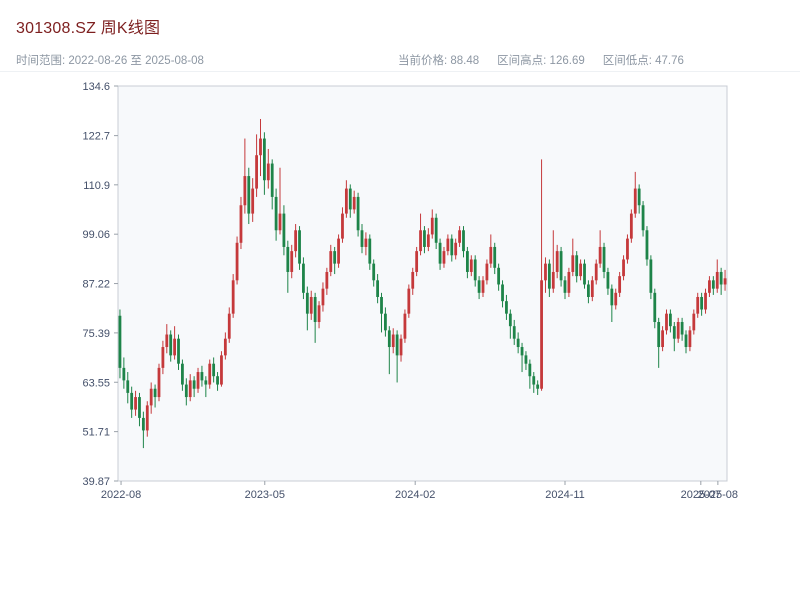 The width and height of the screenshot is (800, 600). Describe the element at coordinates (718, 495) in the screenshot. I see `x-tick-label: 2025-08` at that location.